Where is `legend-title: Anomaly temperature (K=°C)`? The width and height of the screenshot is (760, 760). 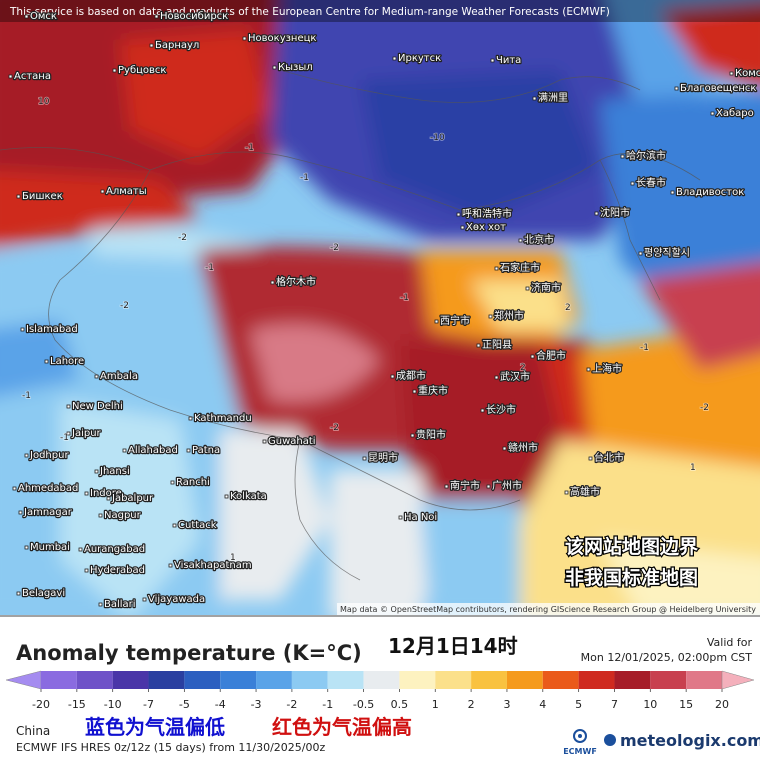 legend-title: Anomaly temperature (K=°C) is located at coordinates (189, 653).